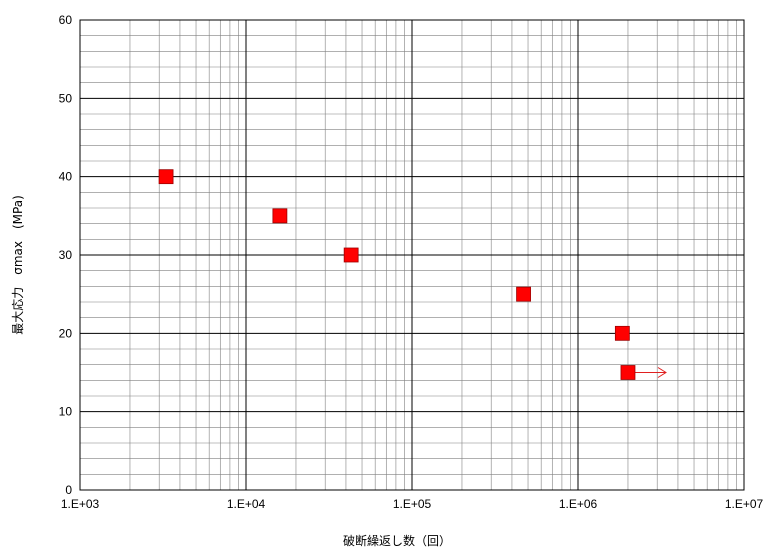 The width and height of the screenshot is (770, 552). What do you see at coordinates (66, 98) in the screenshot?
I see `y-tick-label: 50` at bounding box center [66, 98].